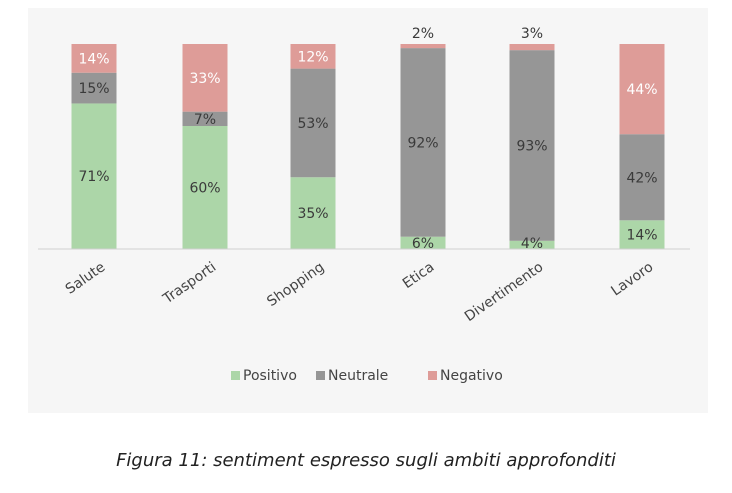  I want to click on bar-segment-positivo-etica, so click(423, 242).